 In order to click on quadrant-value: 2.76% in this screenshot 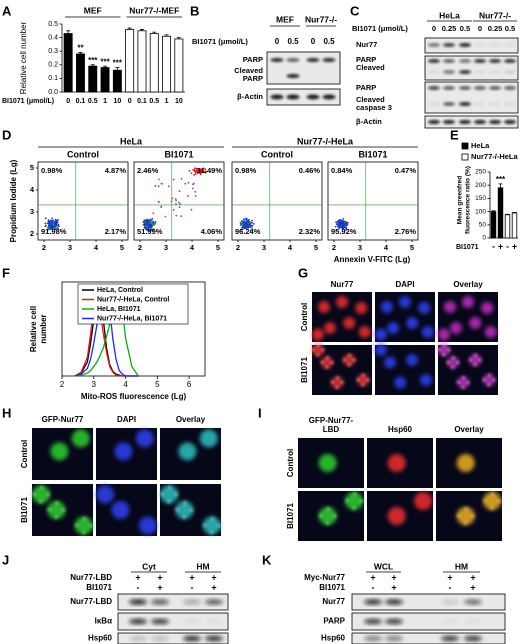, I will do `click(406, 231)`.